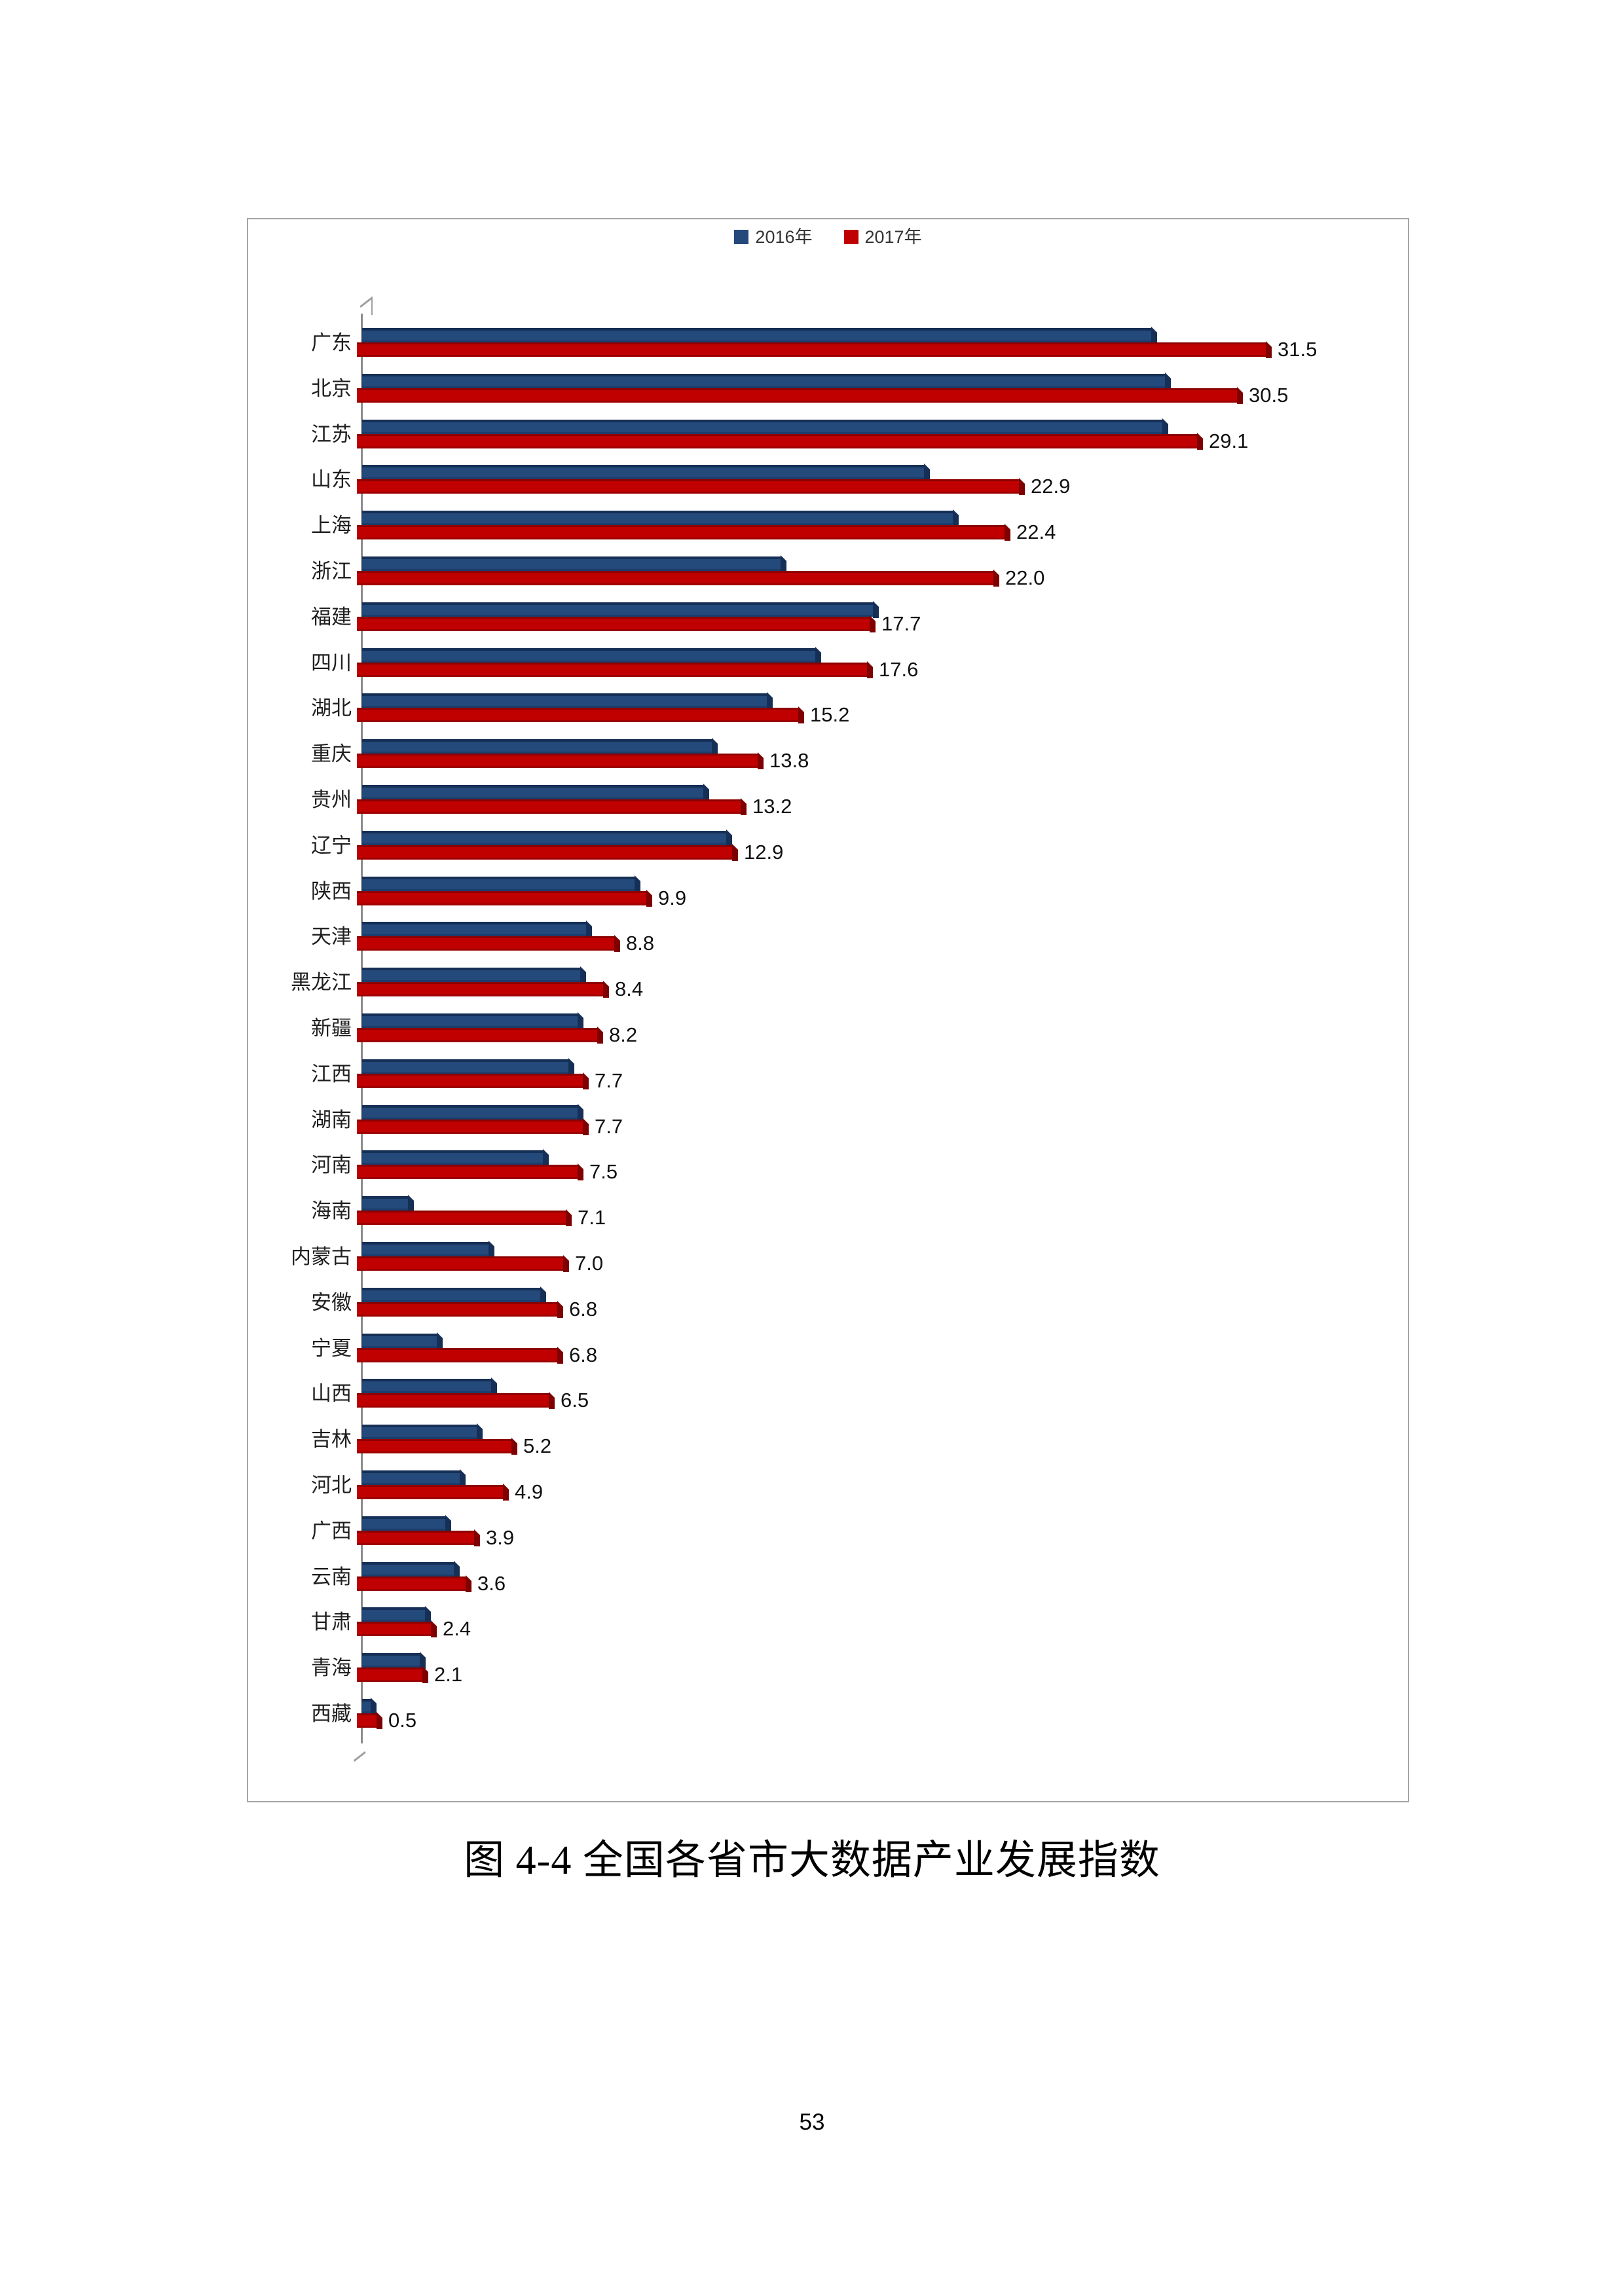  Describe the element at coordinates (491, 1583) in the screenshot. I see `value-label: 3.6` at that location.